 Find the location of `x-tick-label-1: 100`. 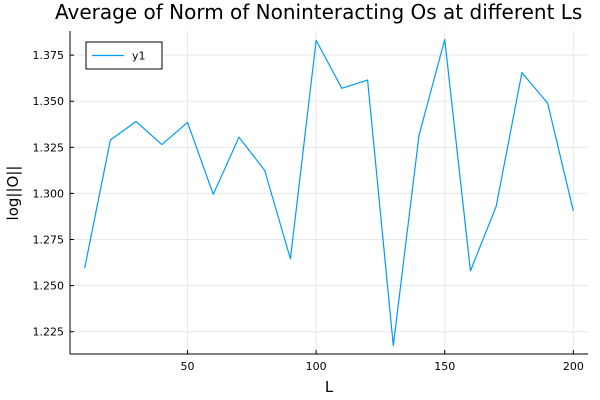

x-tick-label-1: 100 is located at coordinates (316, 366).